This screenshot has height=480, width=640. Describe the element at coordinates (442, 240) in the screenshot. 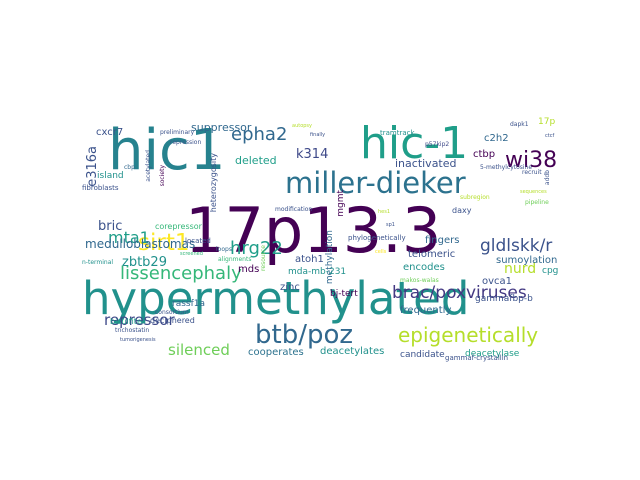

I see `word-fingers: fingers` at that location.